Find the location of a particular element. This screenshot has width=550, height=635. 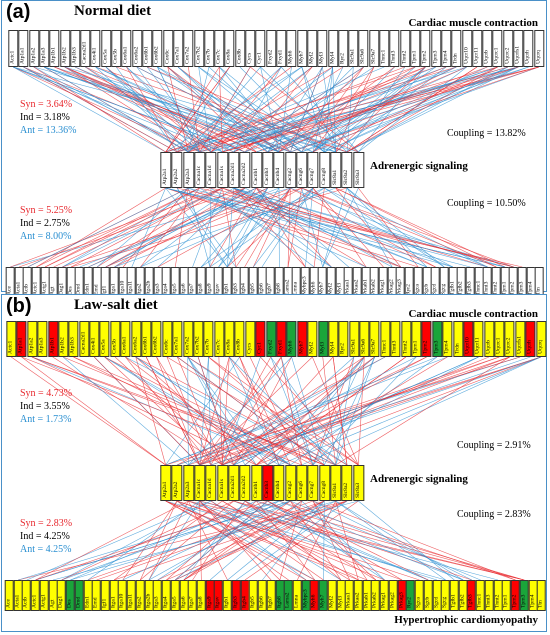

gene-box-itga4: Itga4 is located at coordinates (166, 595).